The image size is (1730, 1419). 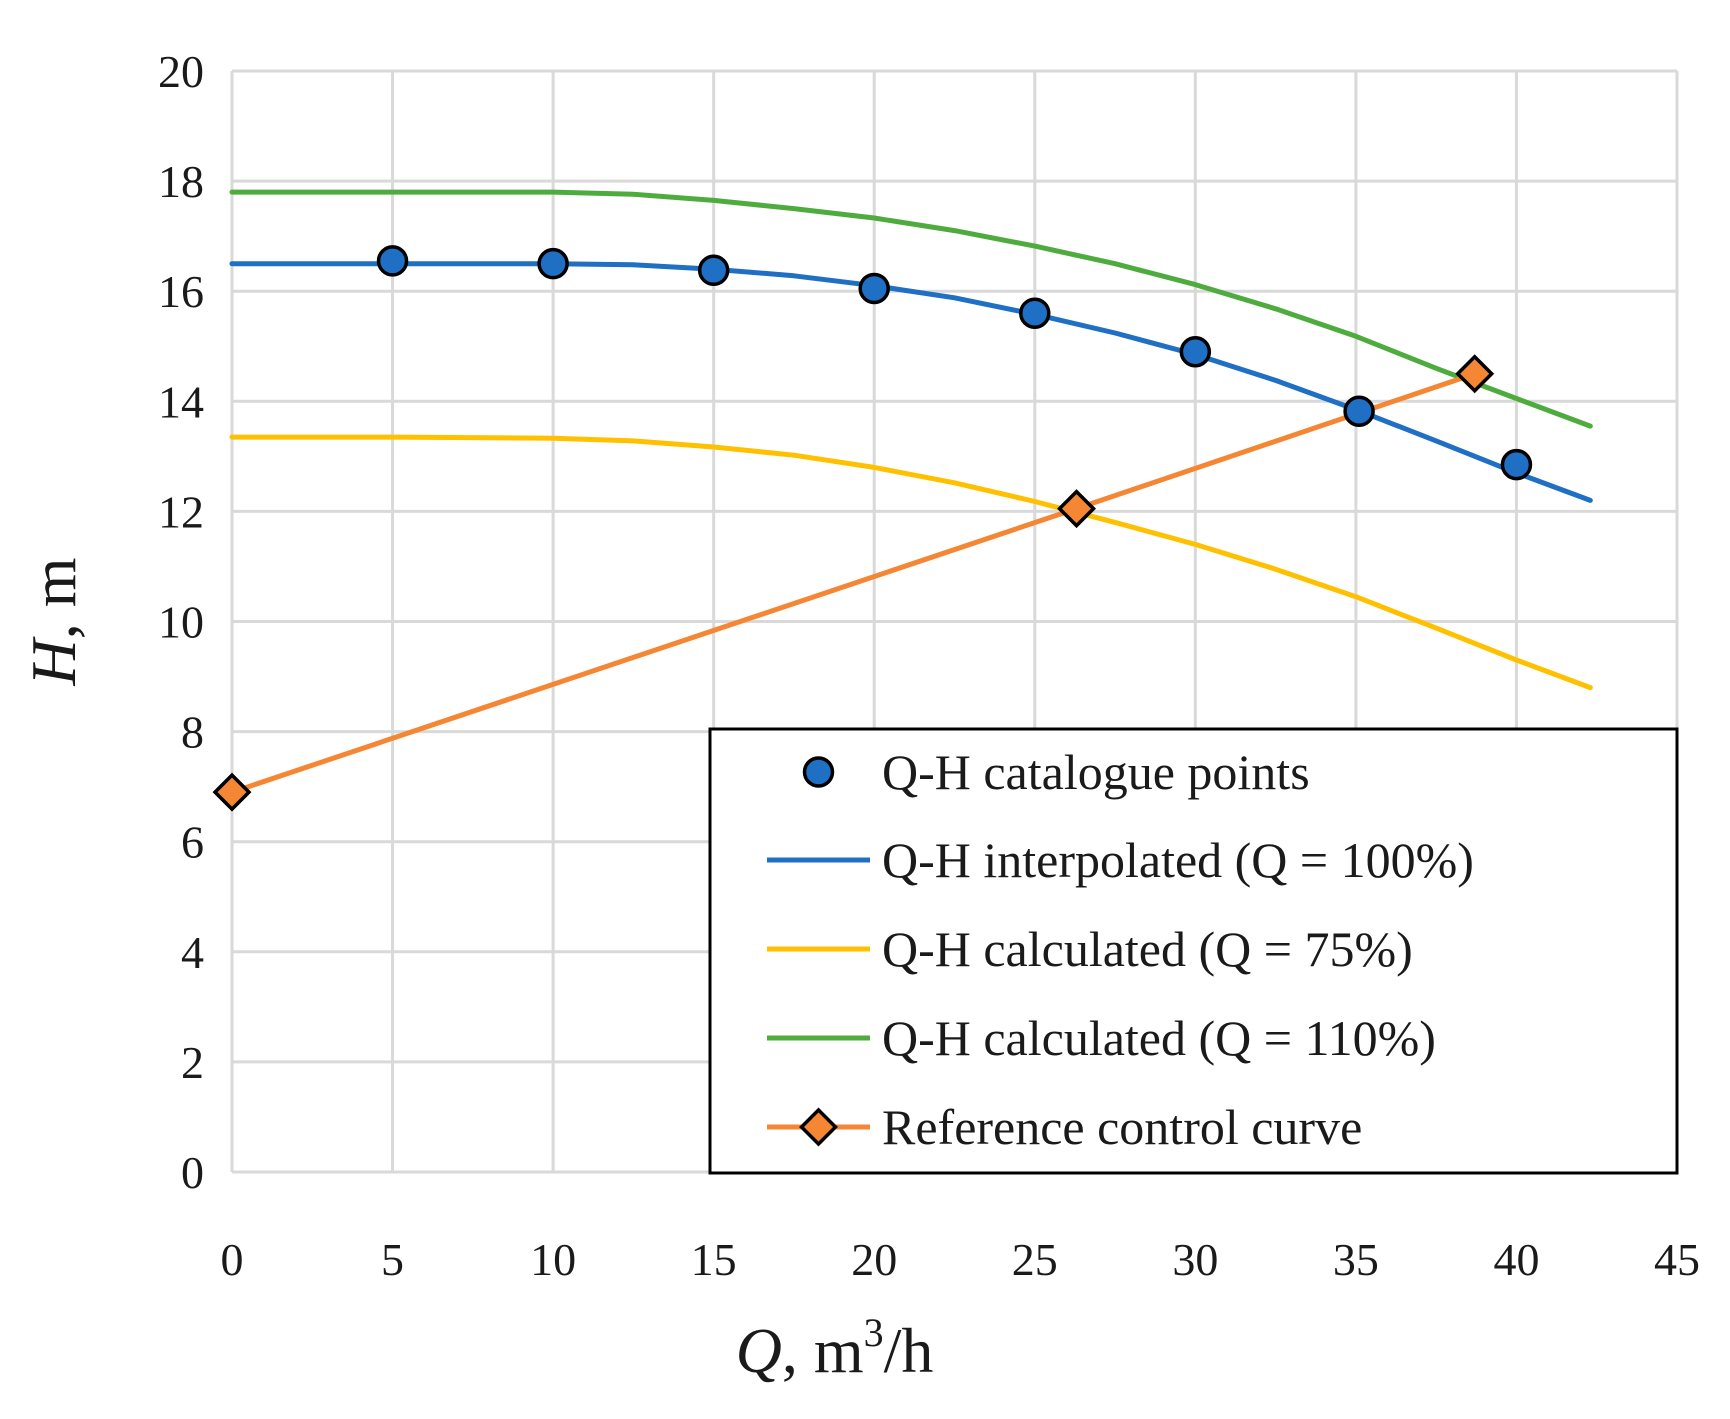 What do you see at coordinates (1195, 1259) in the screenshot?
I see `x-tick-label: 30` at bounding box center [1195, 1259].